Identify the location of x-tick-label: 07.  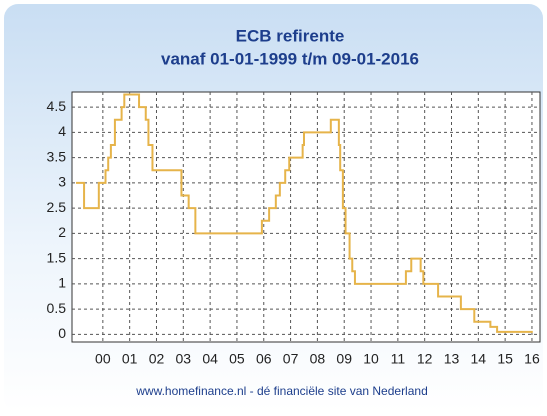
(291, 359).